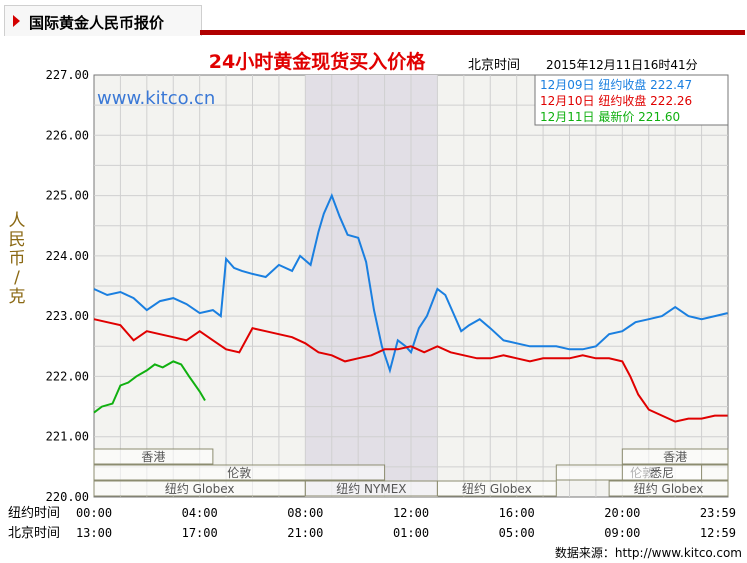 This screenshot has width=747, height=563. Describe the element at coordinates (317, 61) in the screenshot. I see `chart-title: 24小时黄金现货买入价格` at that location.